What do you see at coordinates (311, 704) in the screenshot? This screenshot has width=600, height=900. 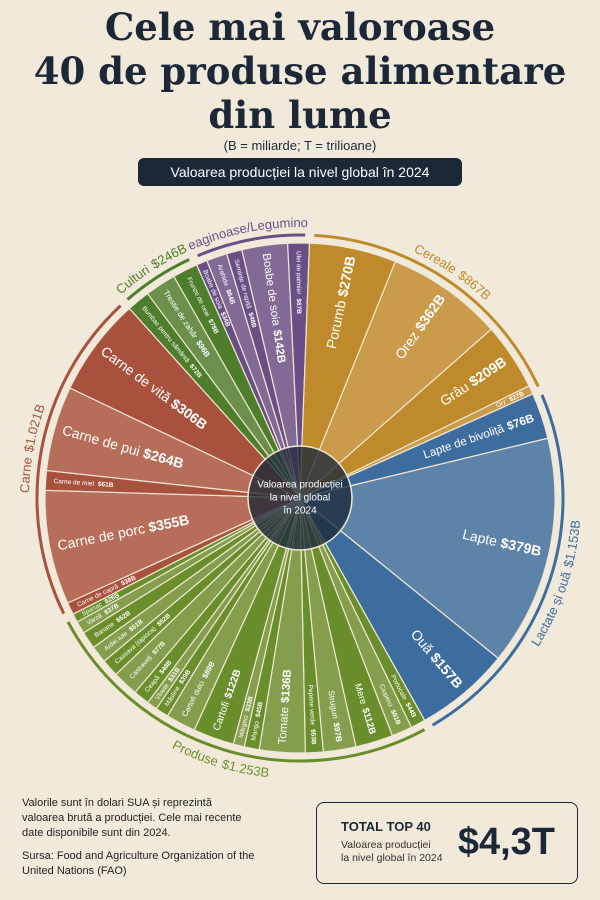 I see `product-name: Pepene verde` at bounding box center [311, 704].